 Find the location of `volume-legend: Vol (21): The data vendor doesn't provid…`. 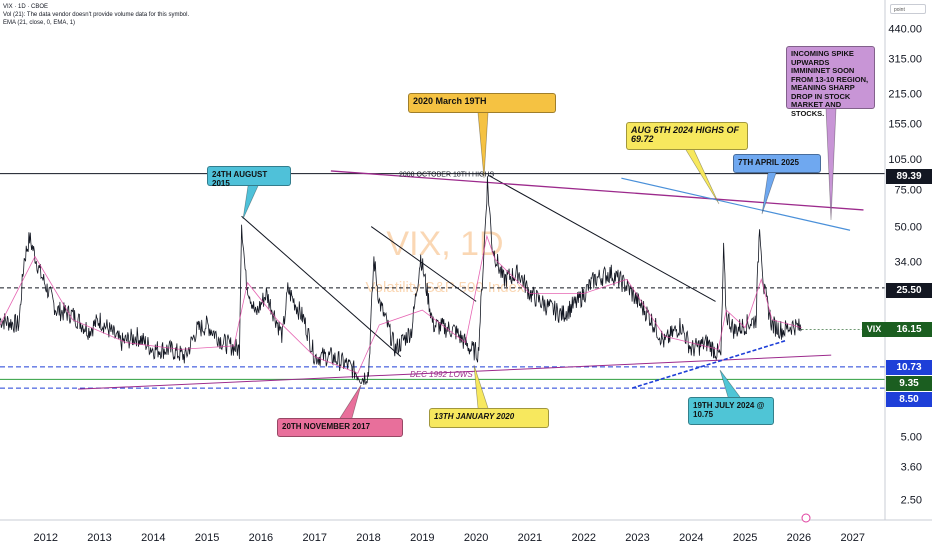

volume-legend: Vol (21): The data vendor doesn't provid… is located at coordinates (96, 15).